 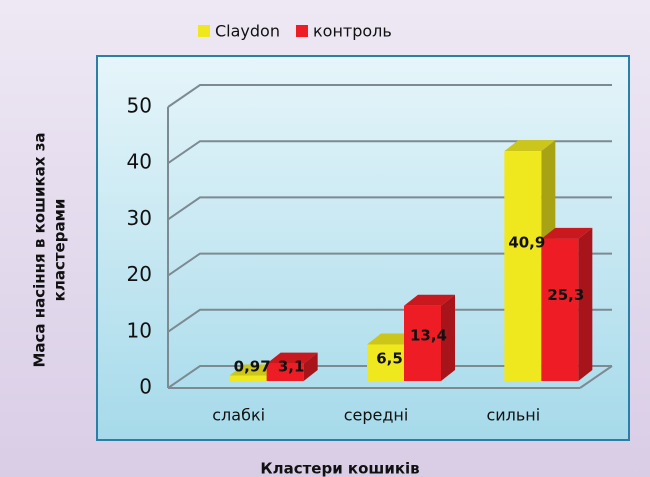 I want to click on data-label: 25,3, so click(x=565, y=295).